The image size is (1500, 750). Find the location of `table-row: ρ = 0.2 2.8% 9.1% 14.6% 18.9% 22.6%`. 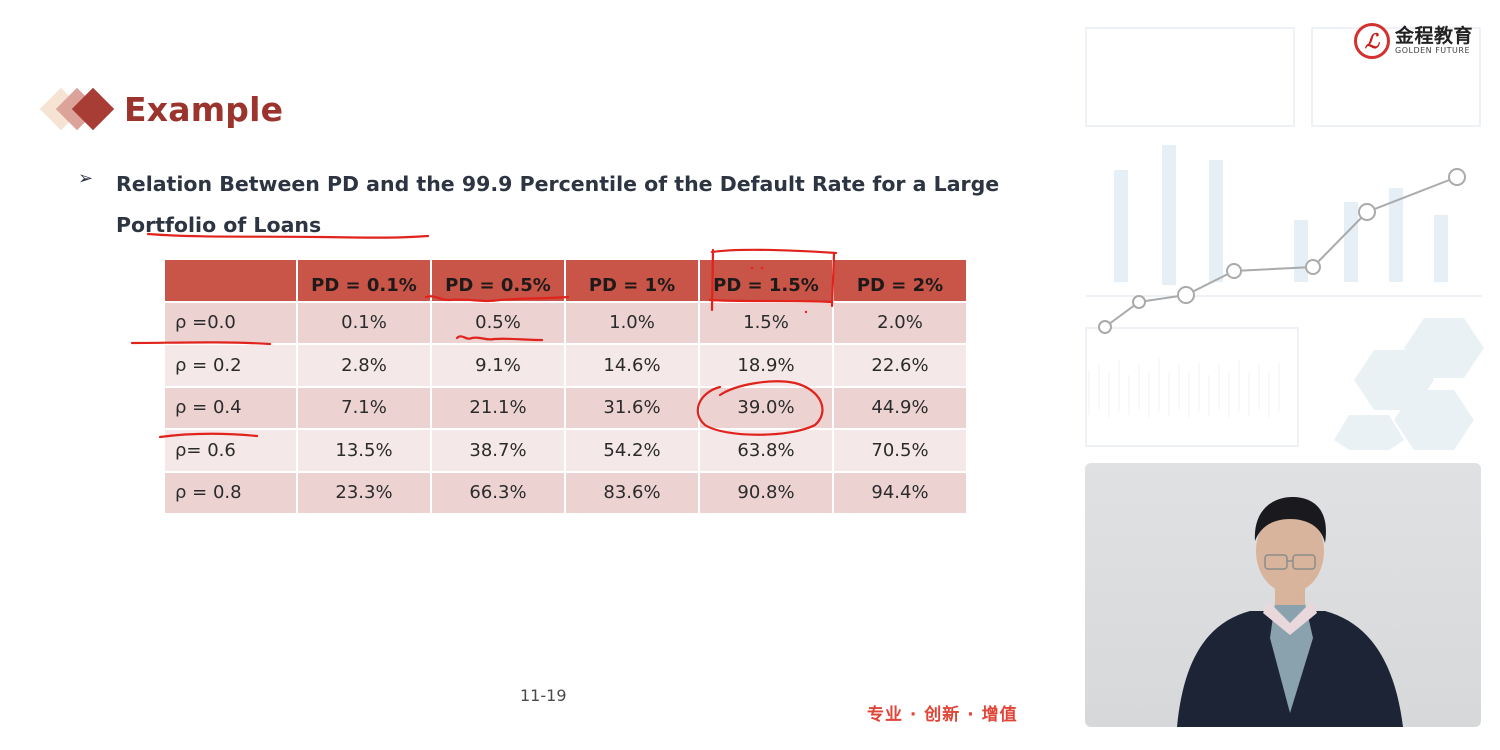

table-row: ρ = 0.2 2.8% 9.1% 14.6% 18.9% 22.6% is located at coordinates (565, 365).